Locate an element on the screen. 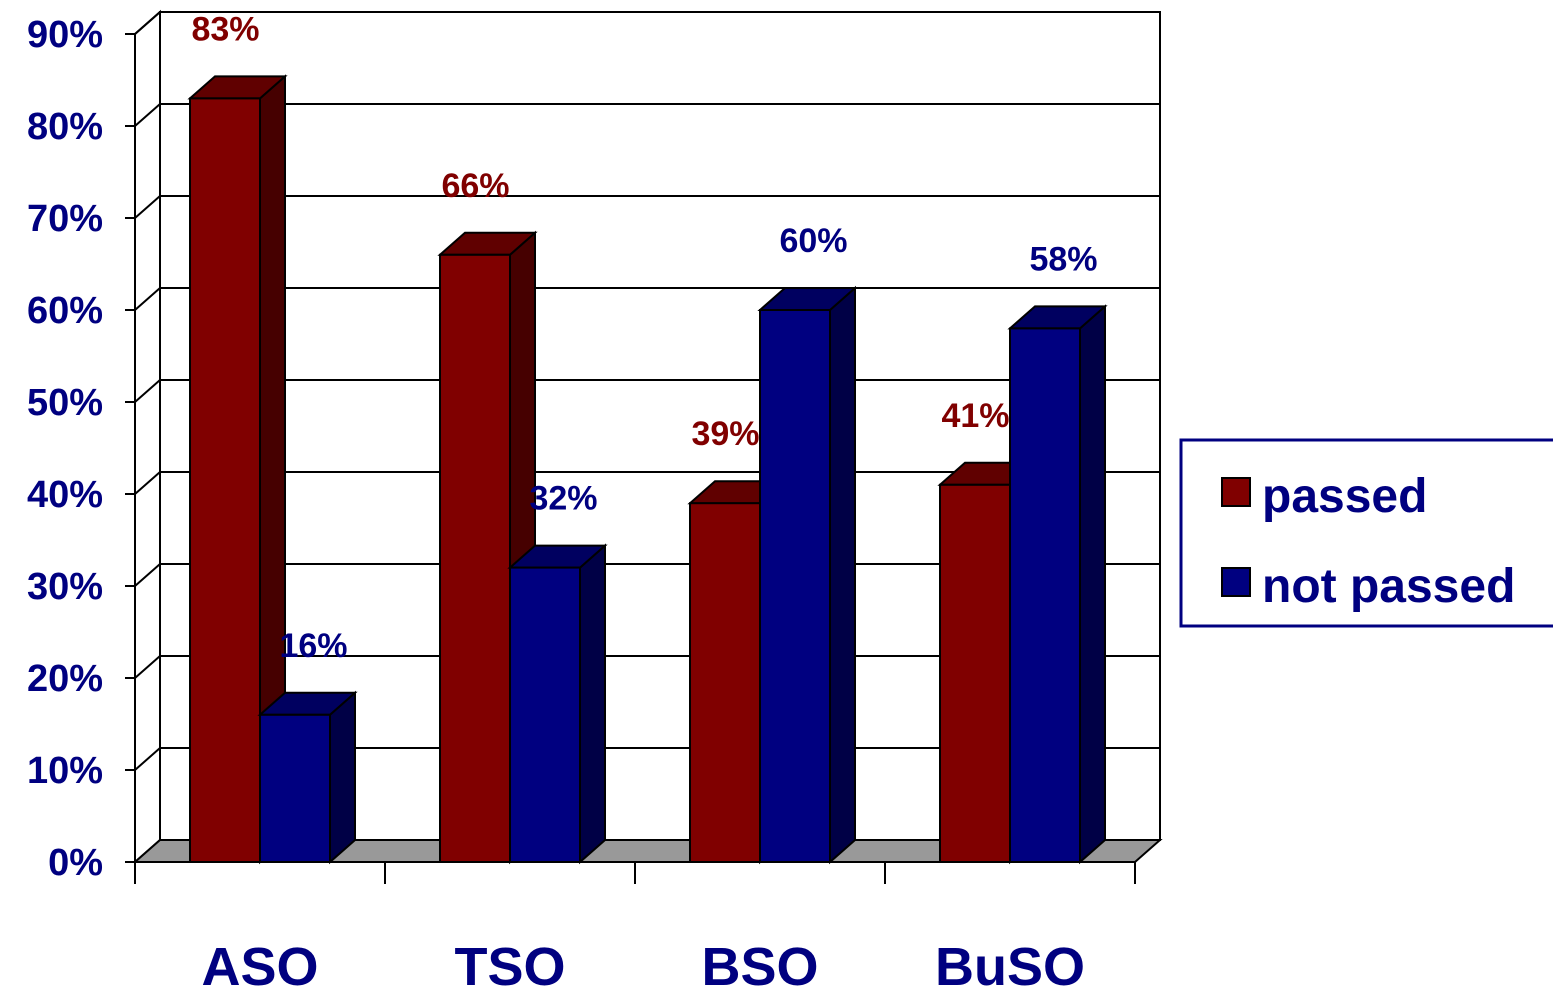 This screenshot has width=1553, height=990. category-label: ASO is located at coordinates (259, 963).